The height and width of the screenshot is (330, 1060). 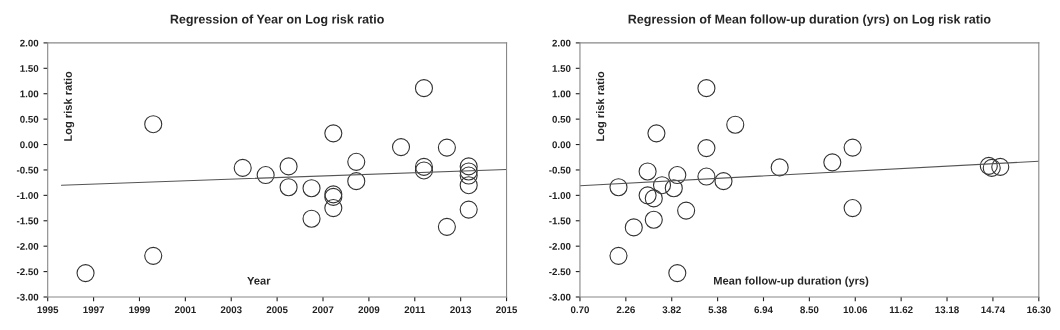 What do you see at coordinates (717, 310) in the screenshot?
I see `x-tick-label: 5.38` at bounding box center [717, 310].